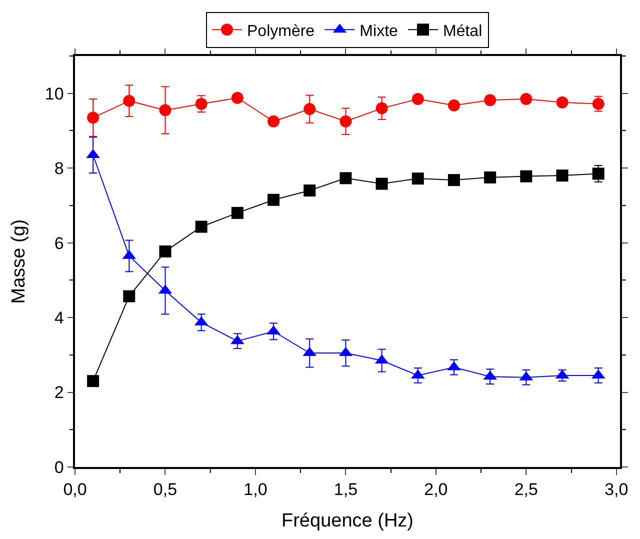  Describe the element at coordinates (59, 467) in the screenshot. I see `y-tick-label: 0` at that location.